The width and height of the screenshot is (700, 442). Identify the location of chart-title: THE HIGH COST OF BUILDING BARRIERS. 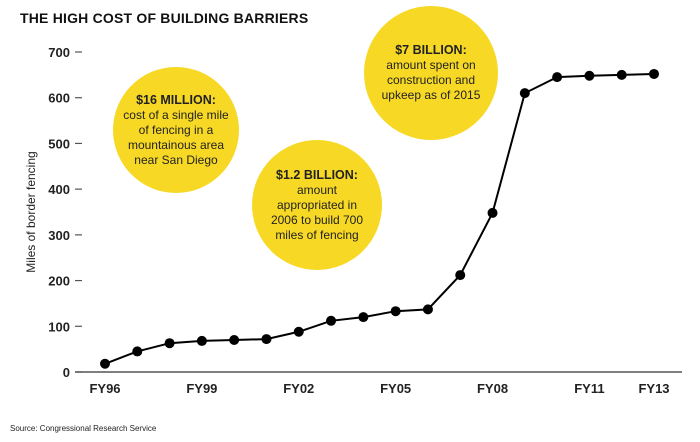
(164, 18).